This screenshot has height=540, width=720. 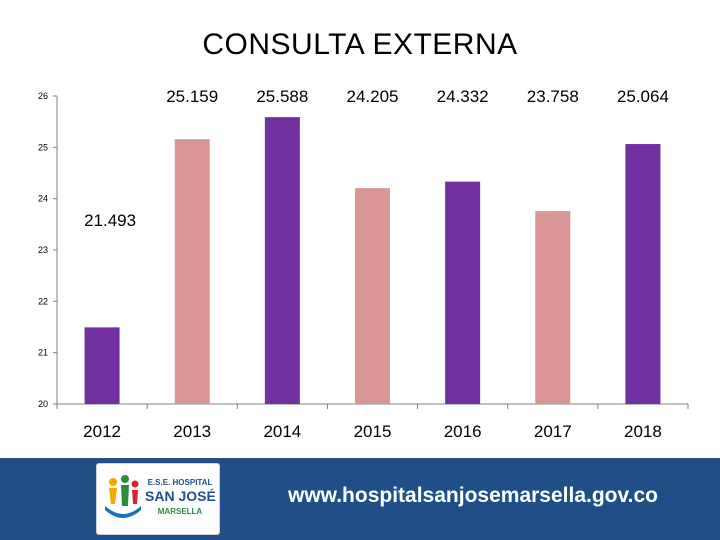 I want to click on hospital-logo: E.S.E. HOSPITAL SAN JOSÉ MARSELLA, so click(x=158, y=499).